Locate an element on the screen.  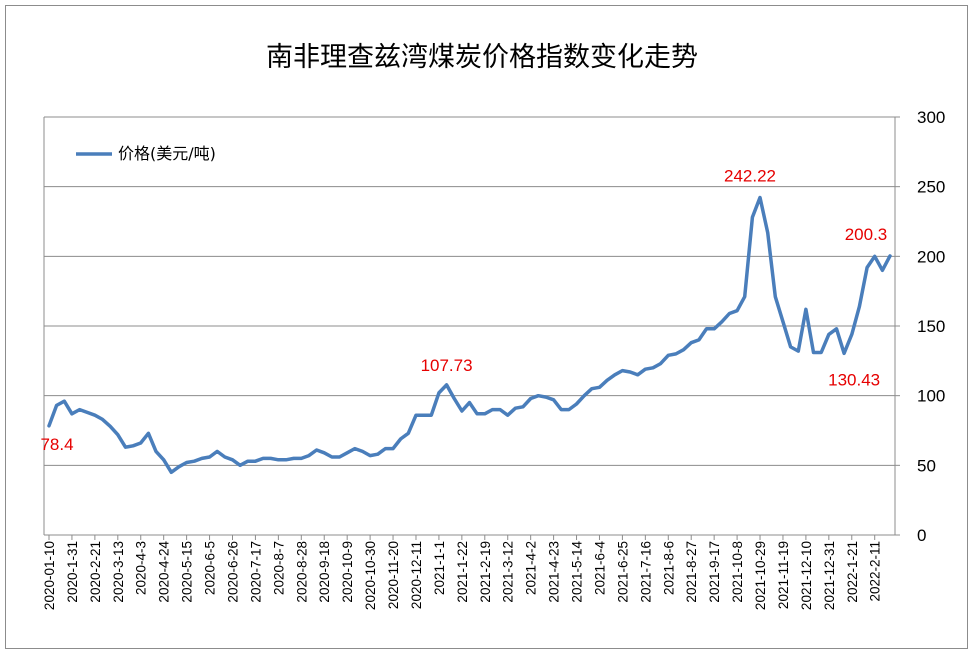
x-tick-label: 2020-10-30 is located at coordinates (370, 575).